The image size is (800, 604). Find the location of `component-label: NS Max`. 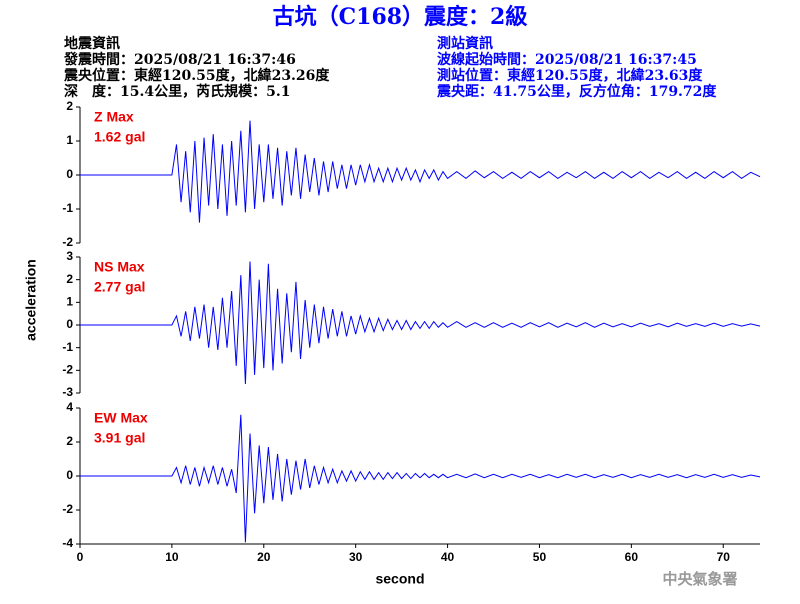

component-label: NS Max is located at coordinates (119, 267).